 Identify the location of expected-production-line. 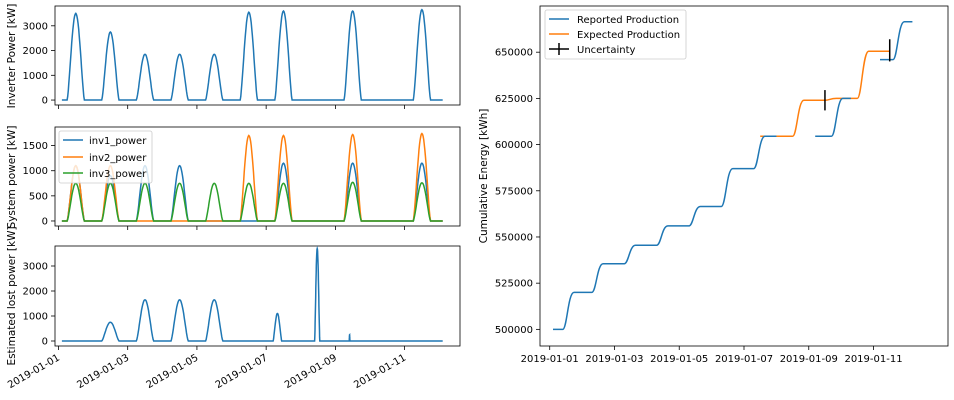
(825, 94).